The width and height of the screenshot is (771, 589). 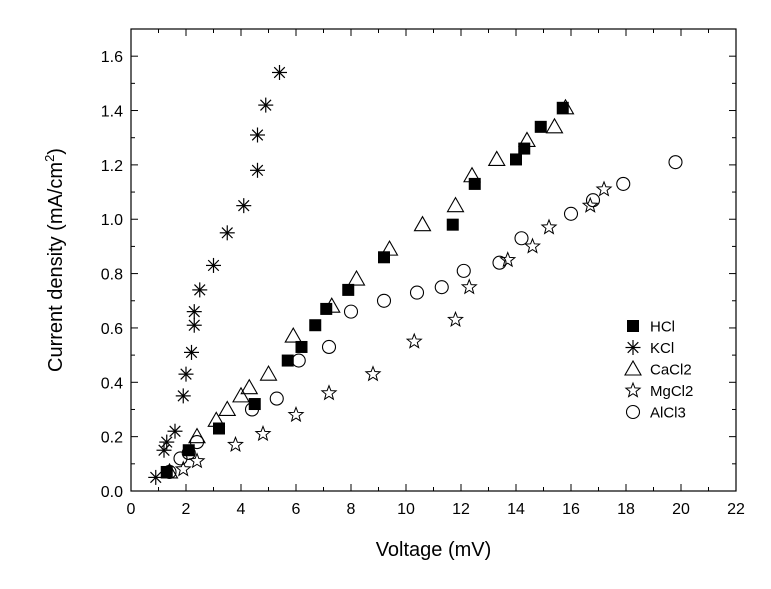 I want to click on x-tick-label: 22, so click(x=736, y=509).